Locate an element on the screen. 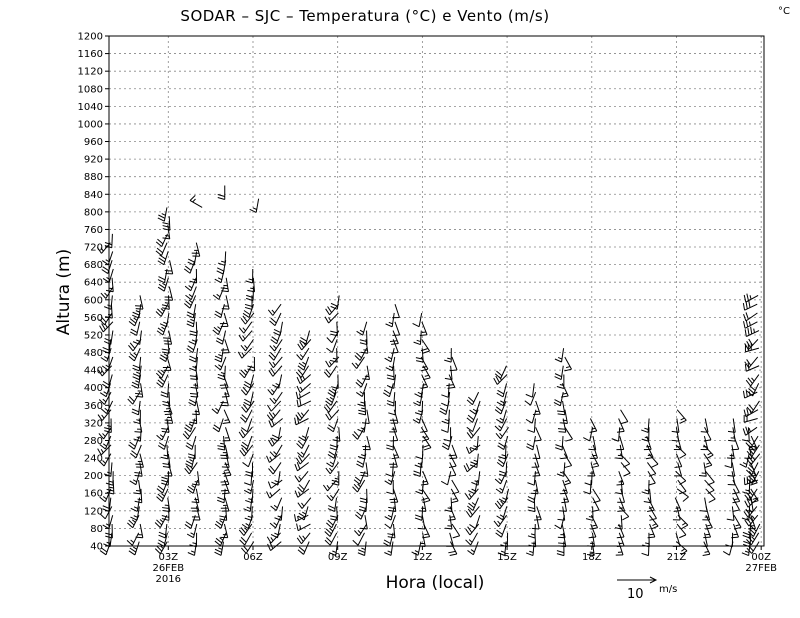  y-tick-label: 1160 is located at coordinates (90, 54).